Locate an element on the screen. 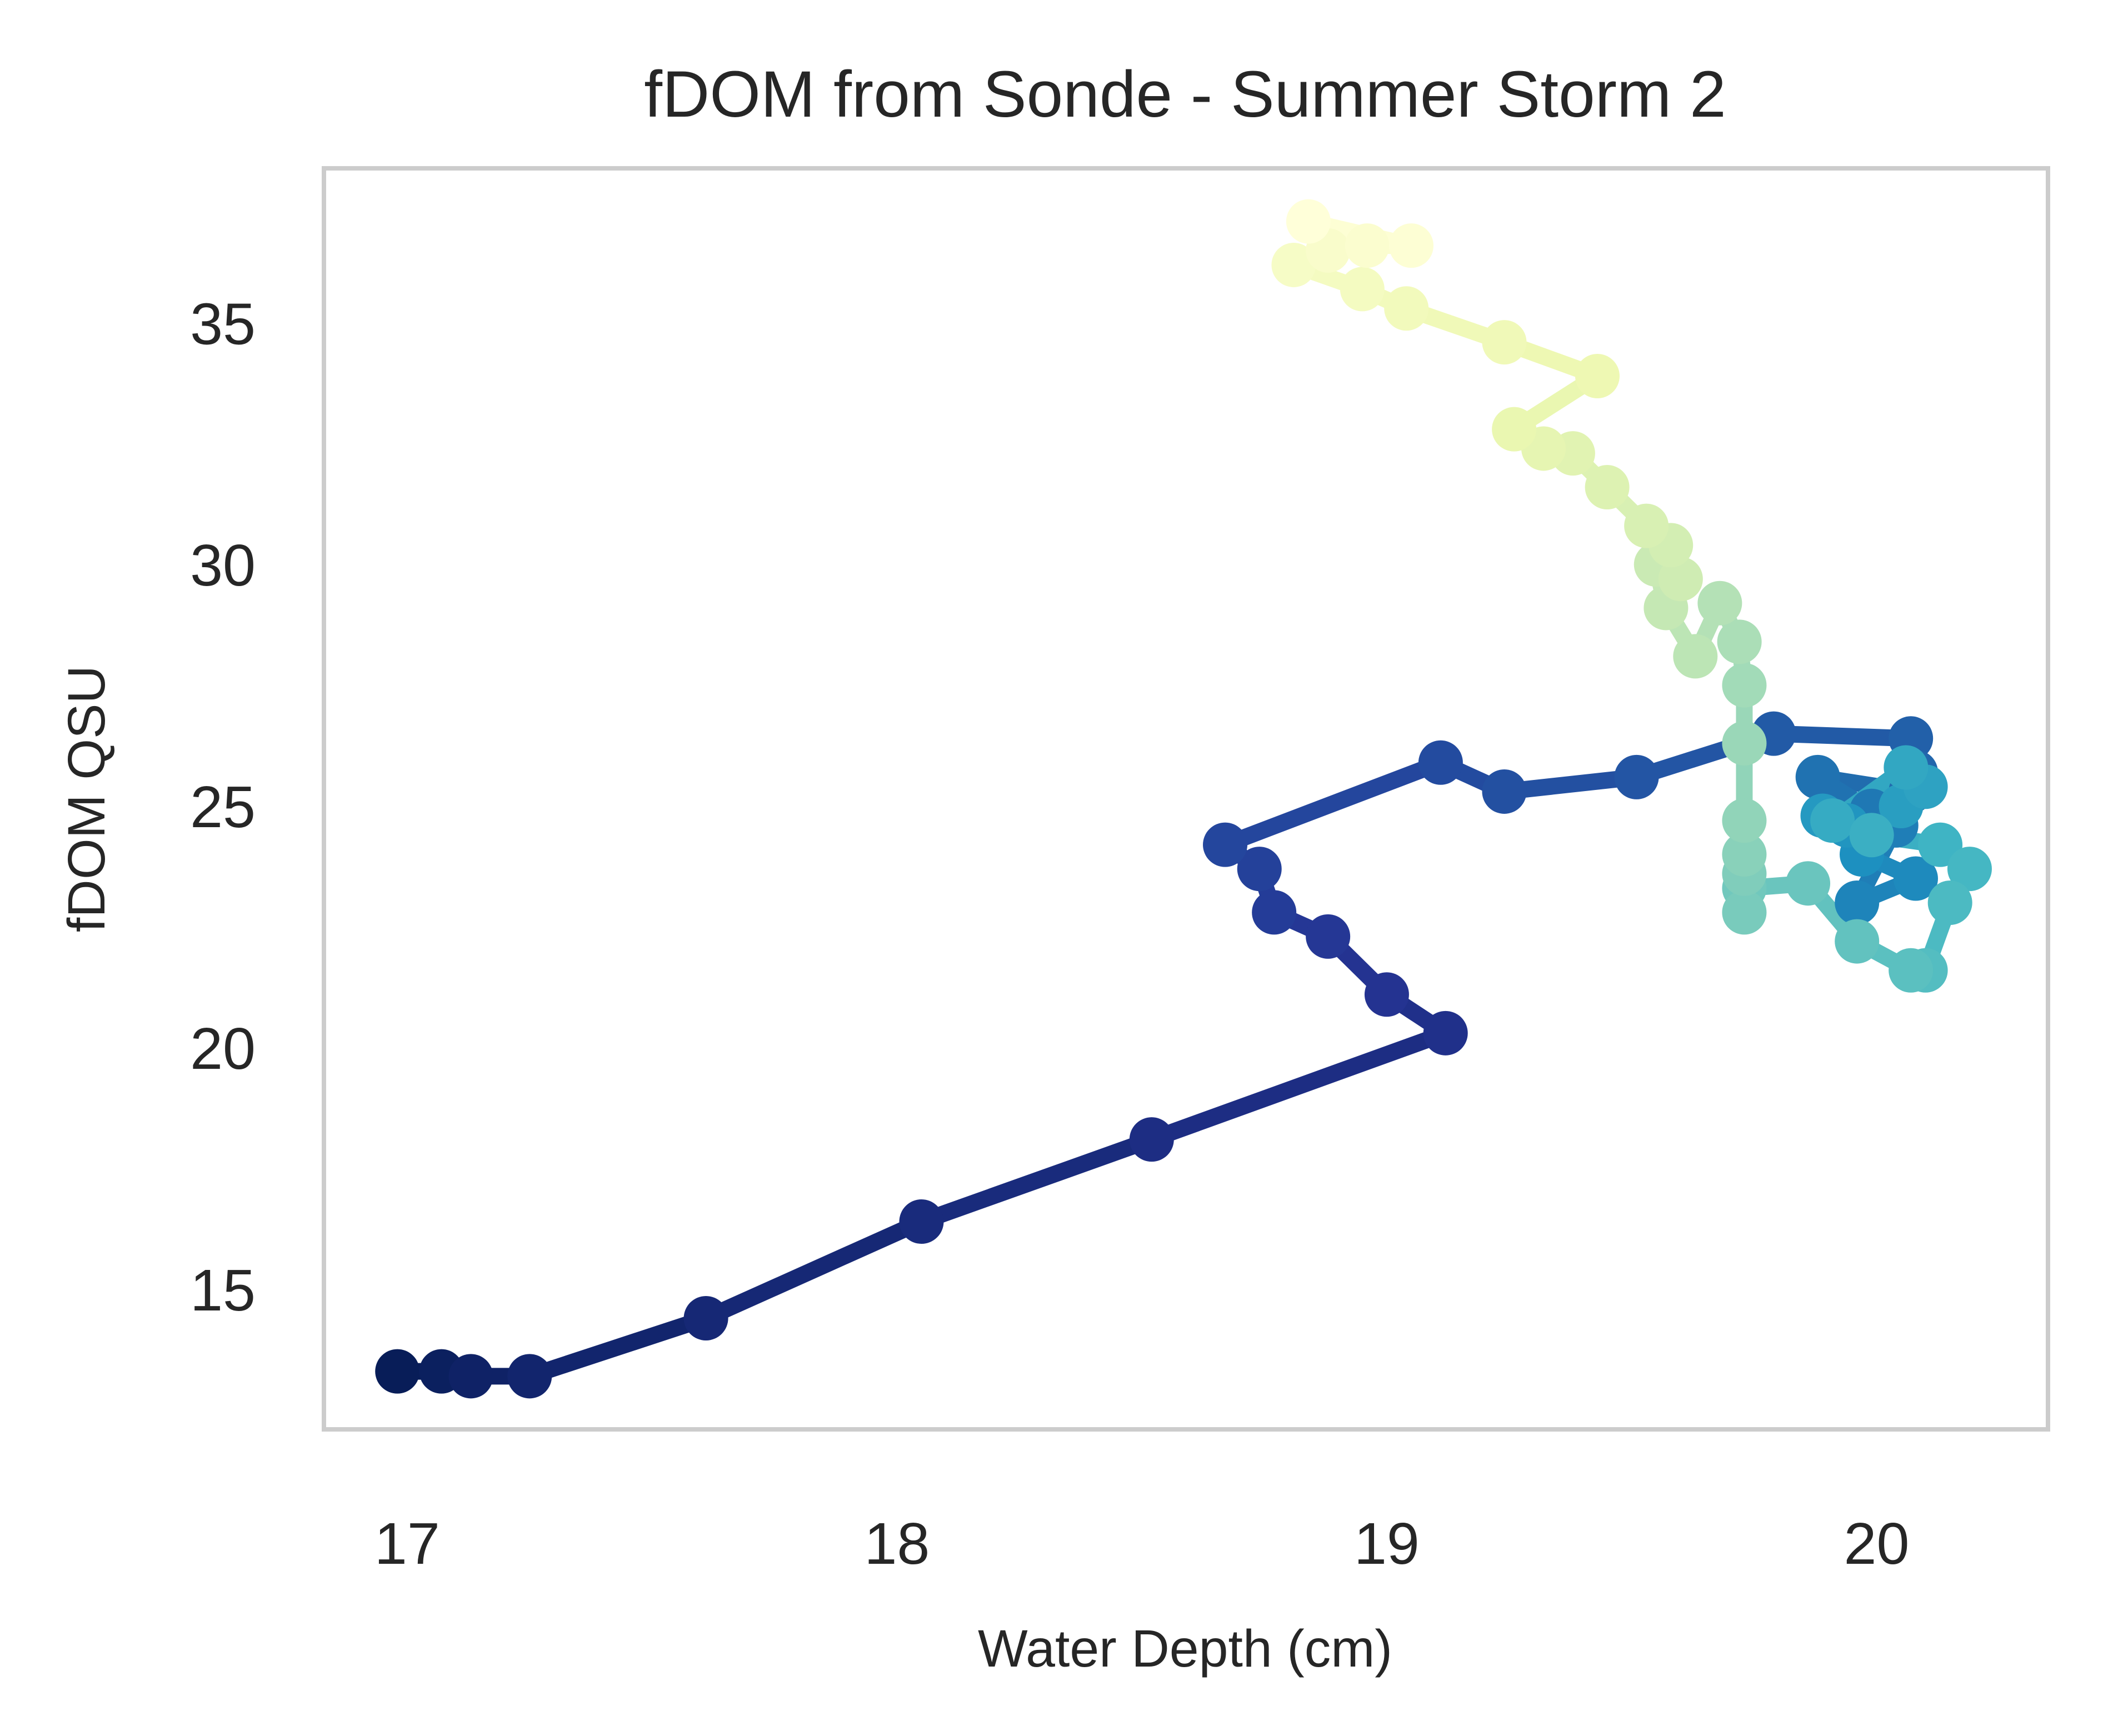 This screenshot has width=2103, height=1736. y-tick-label: 25 is located at coordinates (223, 807).